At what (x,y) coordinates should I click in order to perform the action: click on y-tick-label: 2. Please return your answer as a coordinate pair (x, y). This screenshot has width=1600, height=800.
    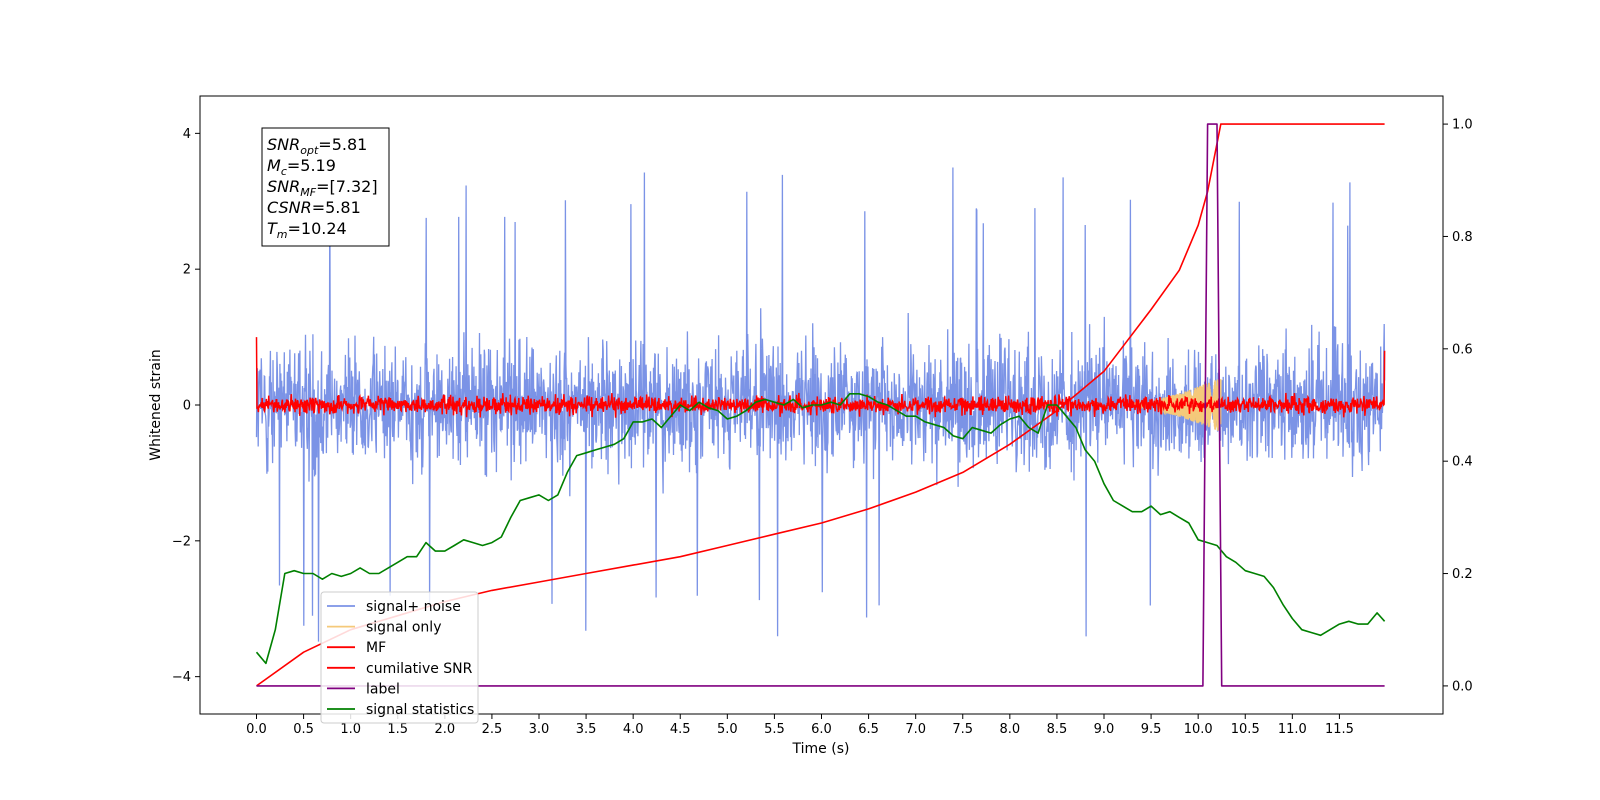
    Looking at the image, I should click on (187, 270).